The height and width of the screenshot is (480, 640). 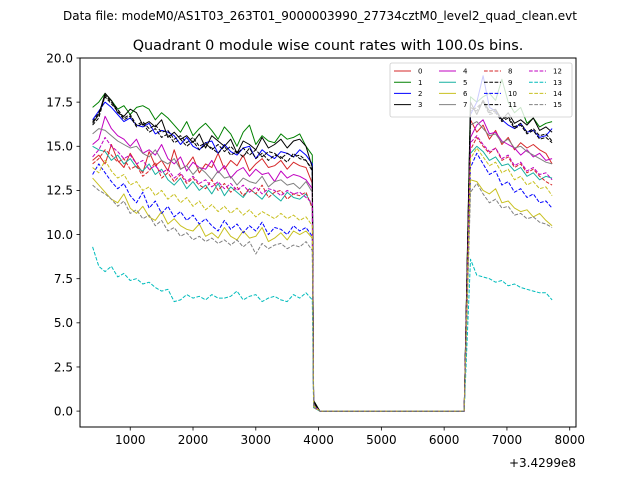 I want to click on y-tick-label: 12.5, so click(x=59, y=191).